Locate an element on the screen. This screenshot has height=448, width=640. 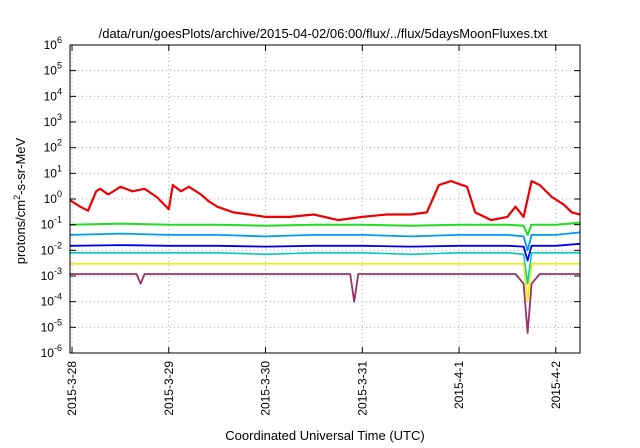
y-axis-label-main: protons/cm is located at coordinates (20, 232).